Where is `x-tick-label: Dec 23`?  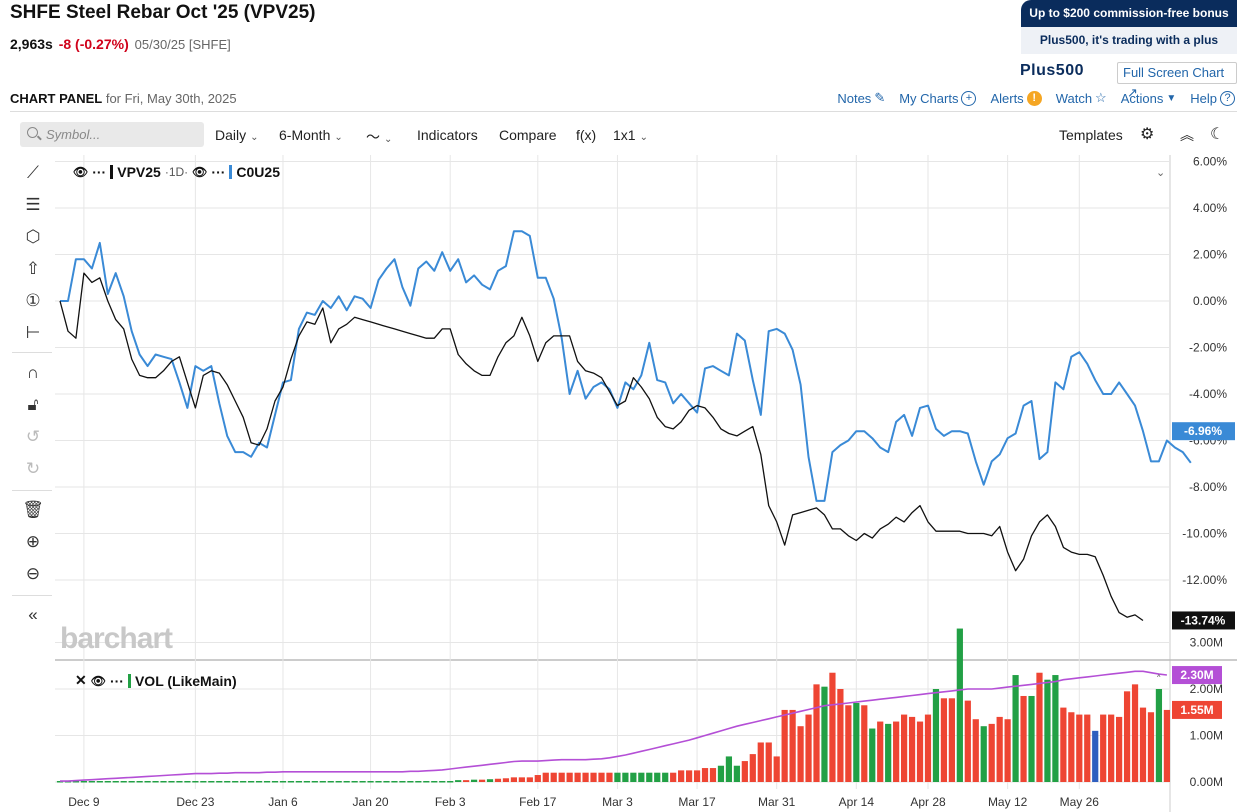
x-tick-label: Dec 23 is located at coordinates (195, 802).